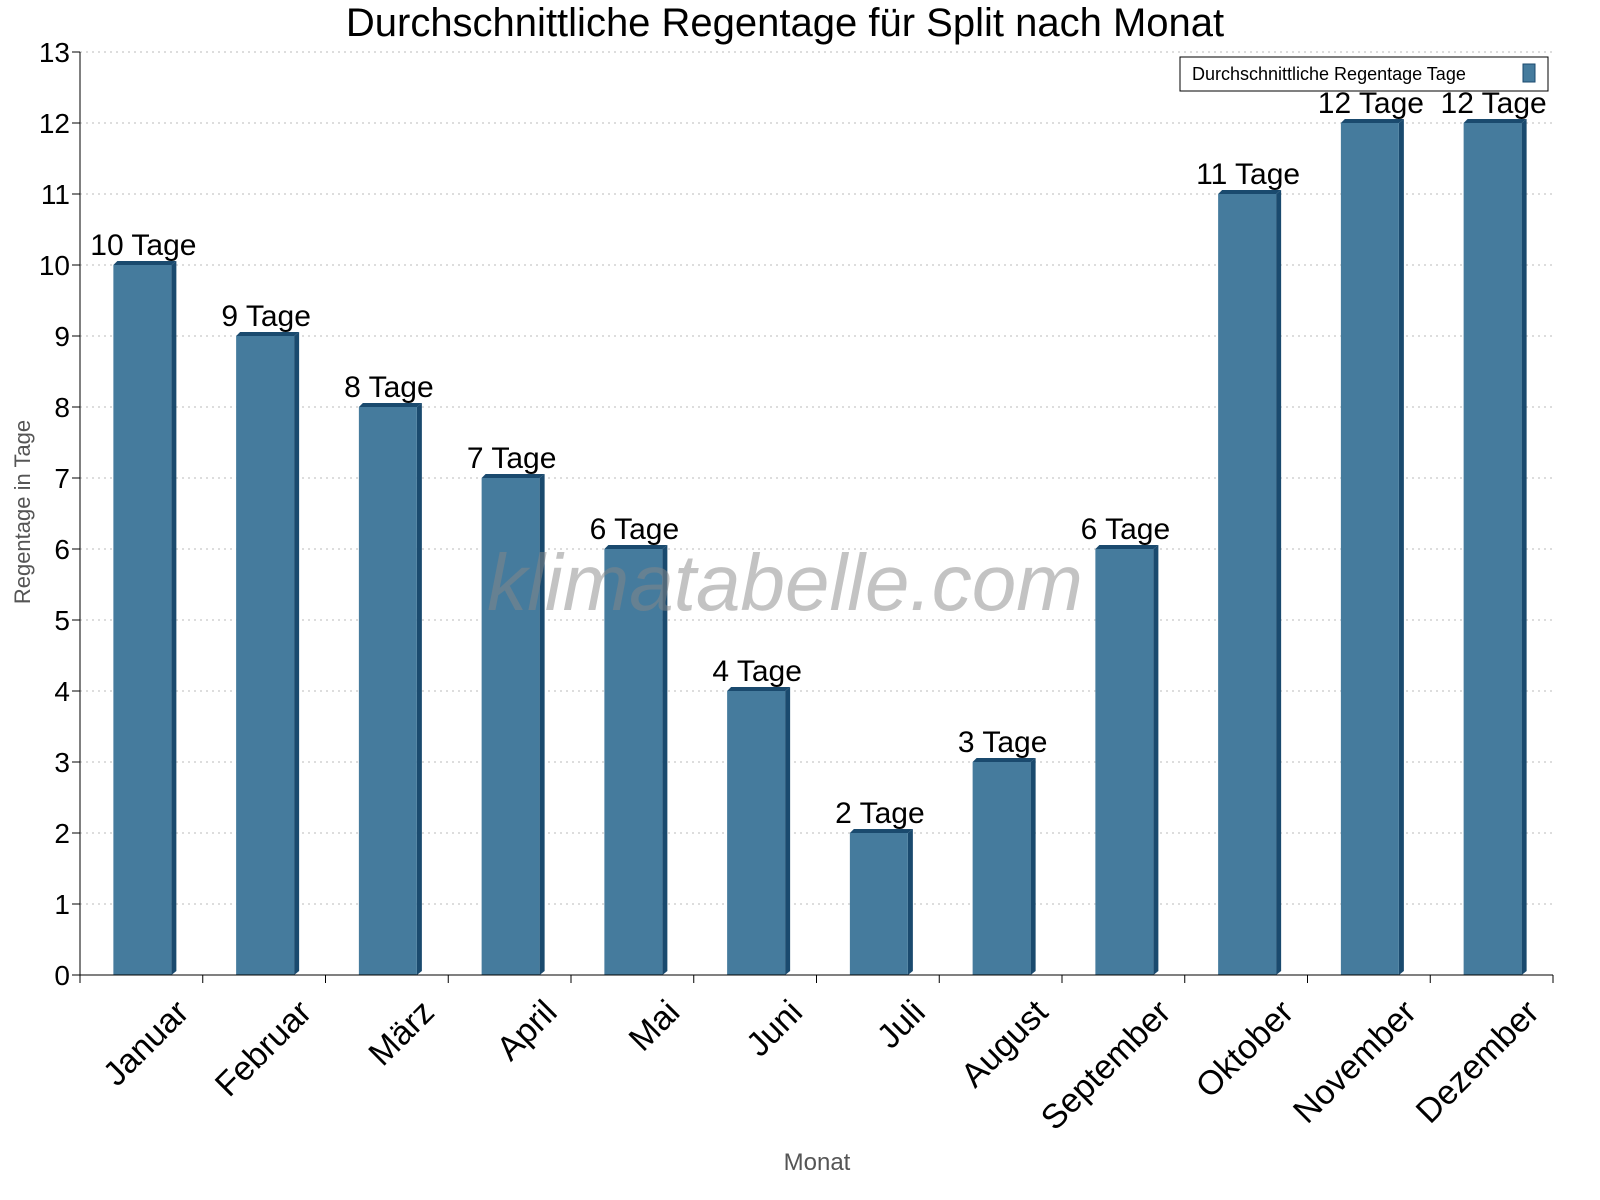  What do you see at coordinates (62, 975) in the screenshot?
I see `y-tick-label: 0` at bounding box center [62, 975].